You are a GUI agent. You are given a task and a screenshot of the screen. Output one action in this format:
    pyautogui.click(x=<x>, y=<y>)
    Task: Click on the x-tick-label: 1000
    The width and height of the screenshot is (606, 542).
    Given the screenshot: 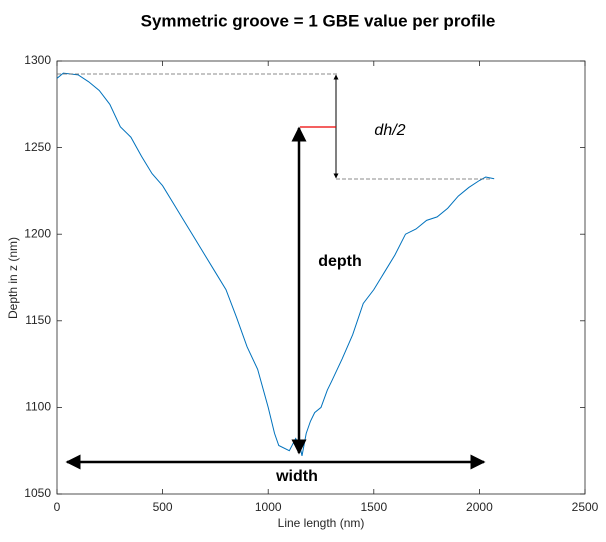 What is the action you would take?
    pyautogui.click(x=268, y=507)
    